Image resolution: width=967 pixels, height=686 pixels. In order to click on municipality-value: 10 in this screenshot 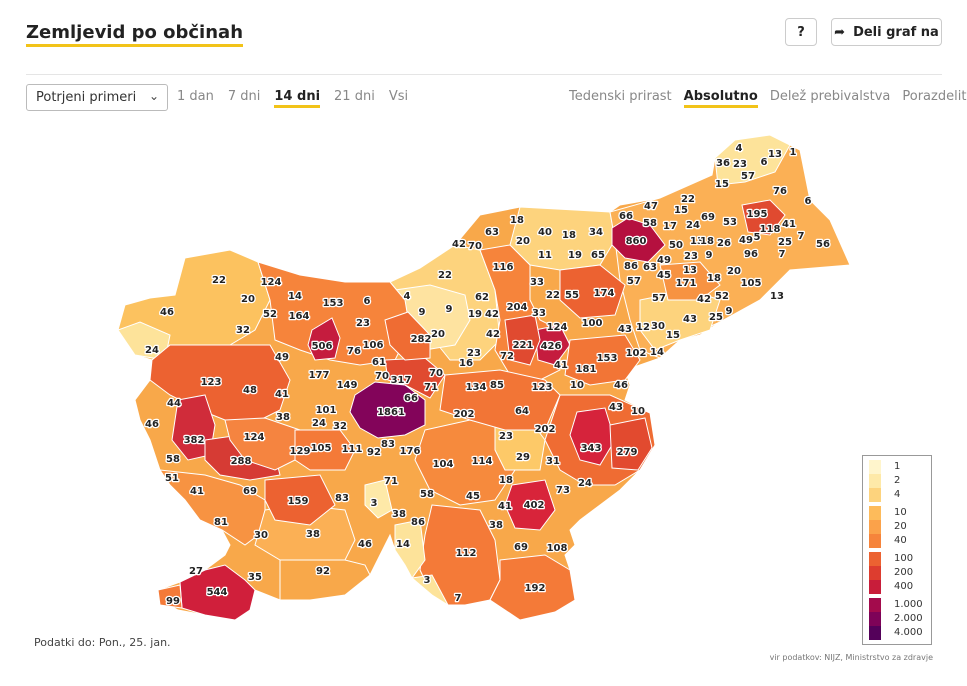, I will do `click(638, 412)`.